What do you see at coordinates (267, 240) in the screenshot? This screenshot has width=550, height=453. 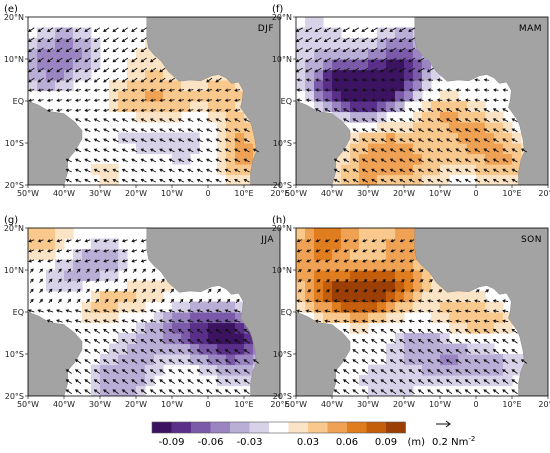 I see `season-label: JJA` at bounding box center [267, 240].